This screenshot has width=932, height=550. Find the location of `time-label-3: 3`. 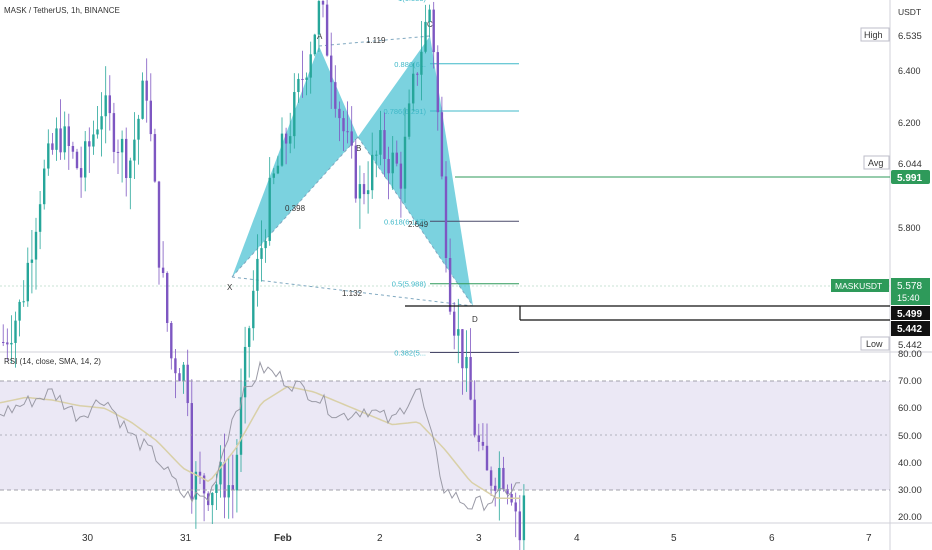

time-label-3: 3 is located at coordinates (479, 538).